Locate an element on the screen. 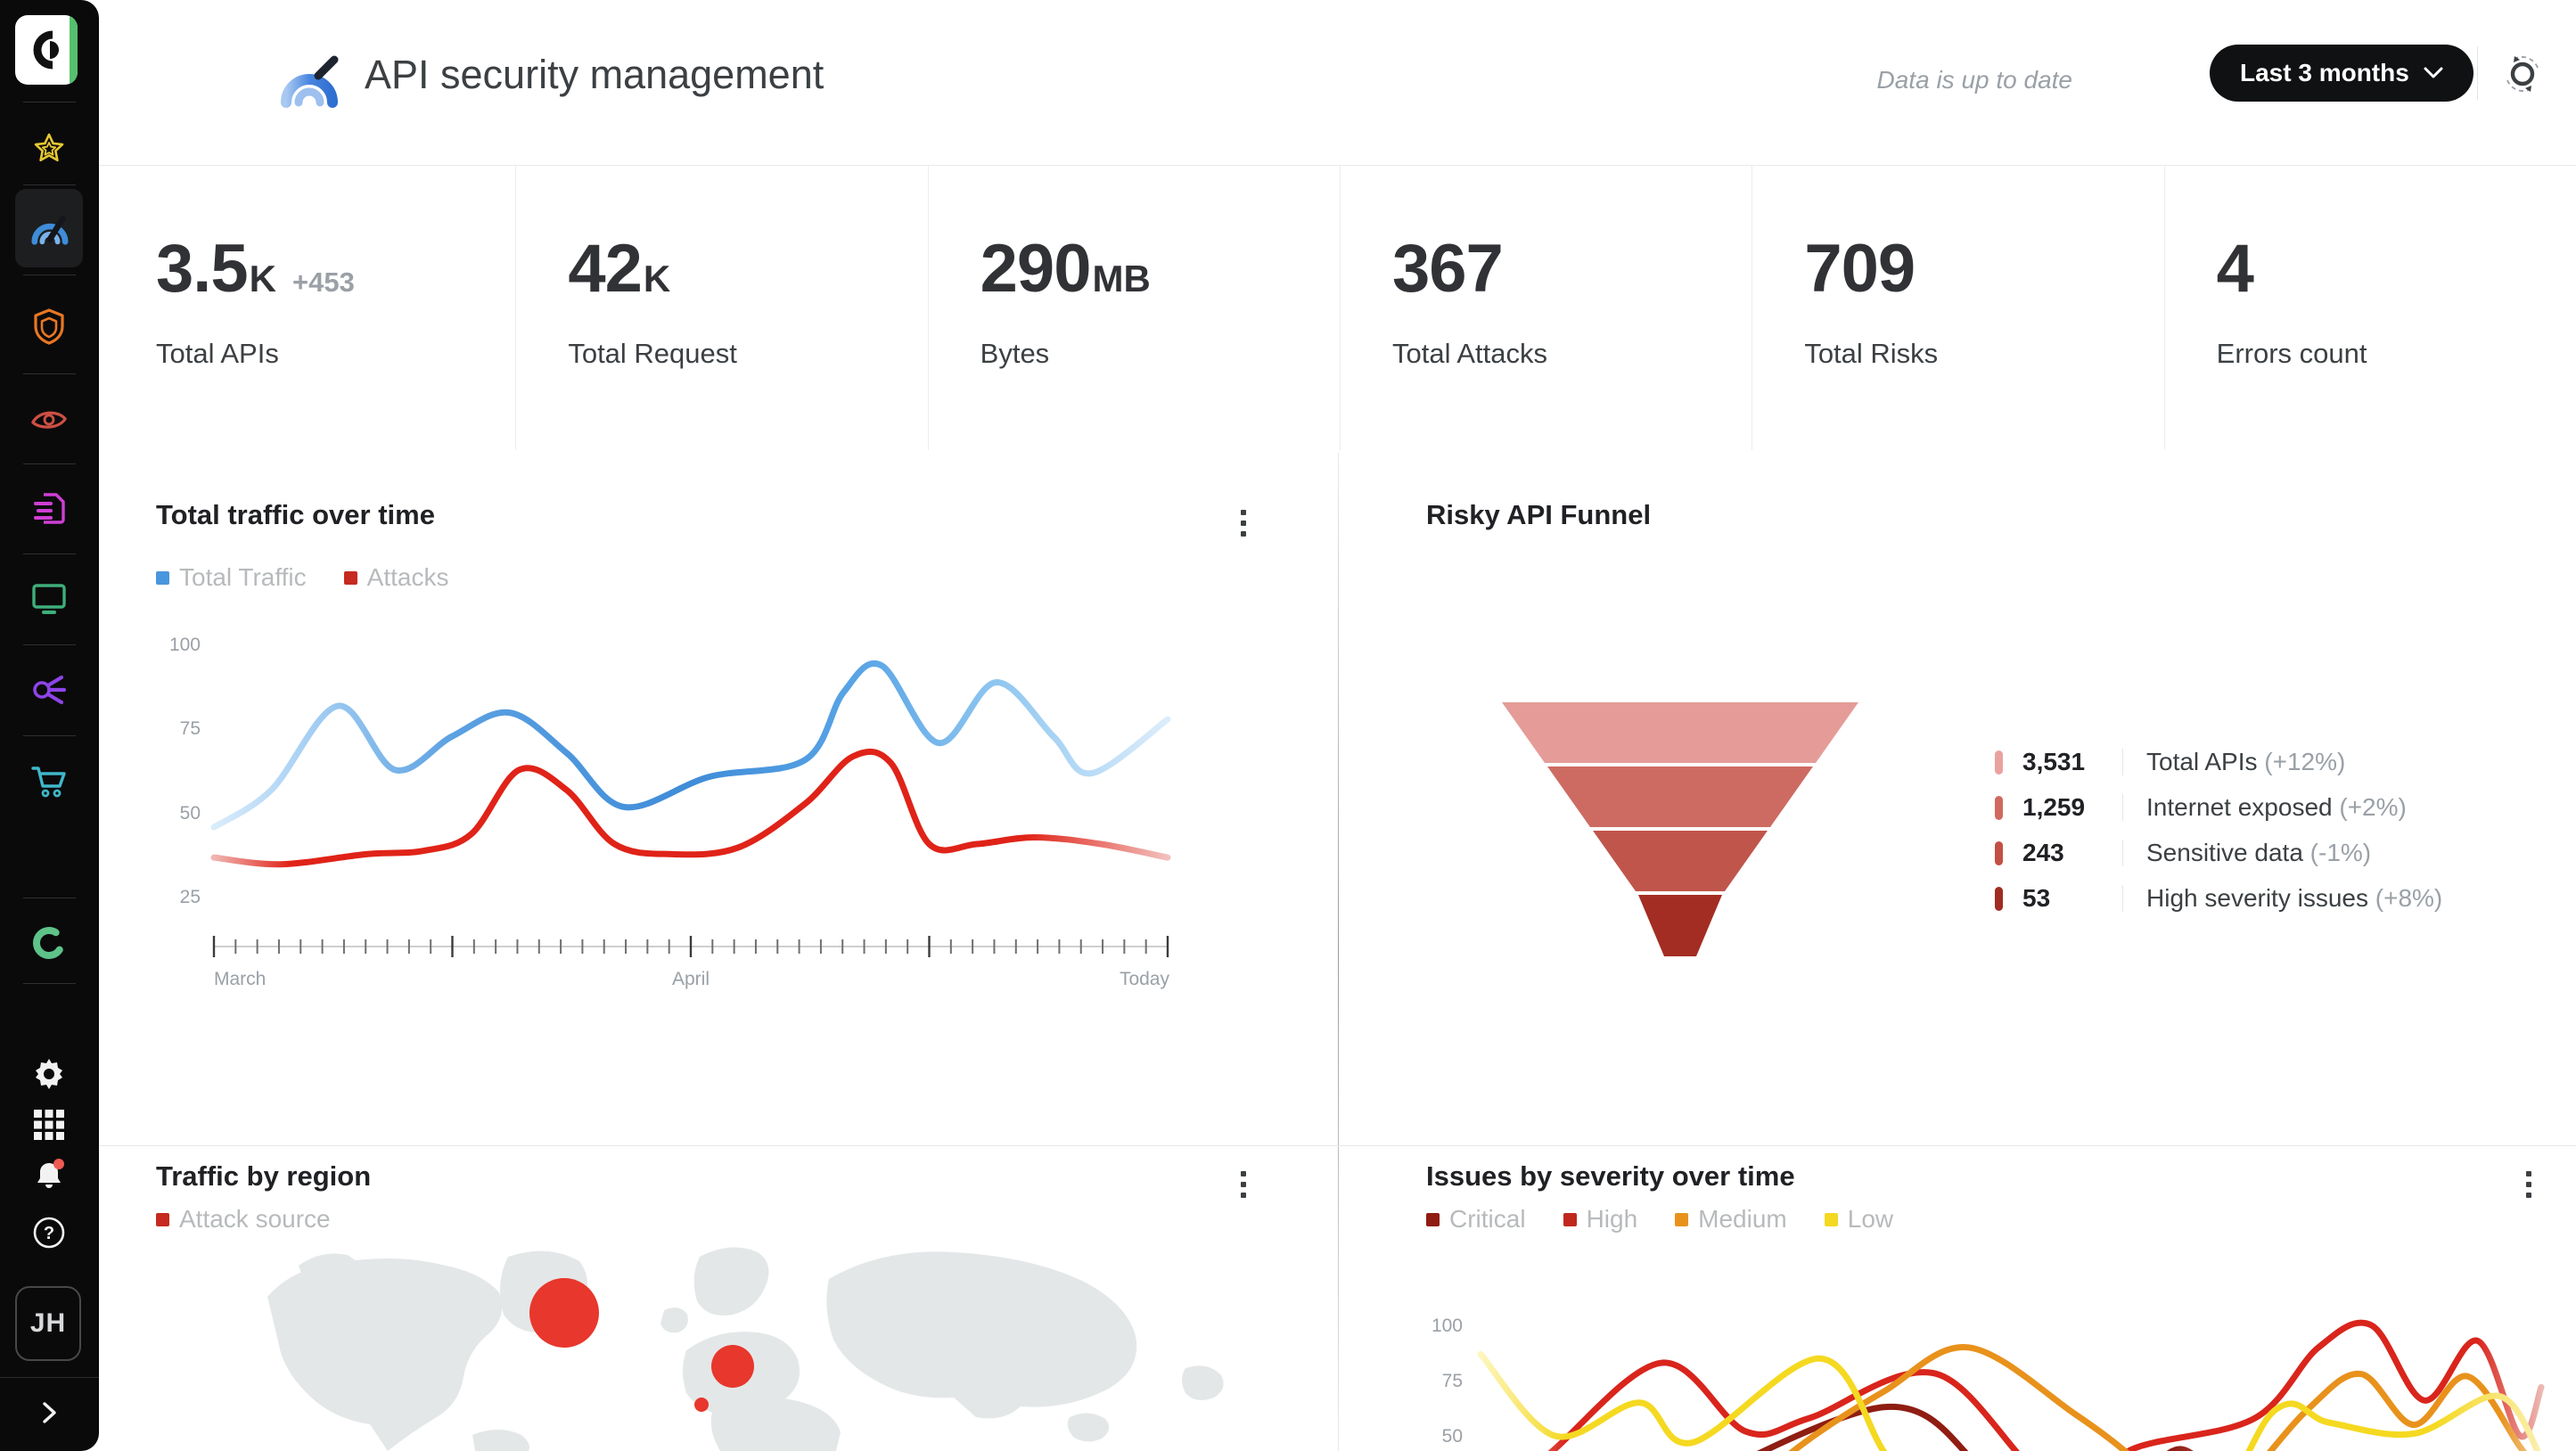 This screenshot has height=1451, width=2576. sidebar-item-help: ? is located at coordinates (49, 1232).